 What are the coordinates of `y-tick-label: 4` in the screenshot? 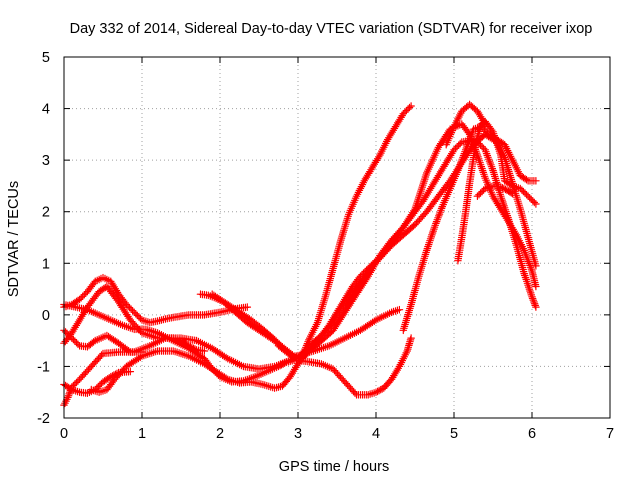 It's located at (46, 110).